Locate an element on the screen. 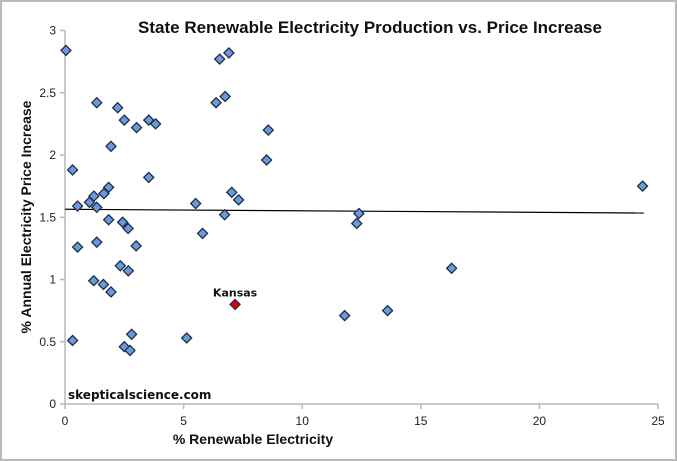  trendline is located at coordinates (354, 211).